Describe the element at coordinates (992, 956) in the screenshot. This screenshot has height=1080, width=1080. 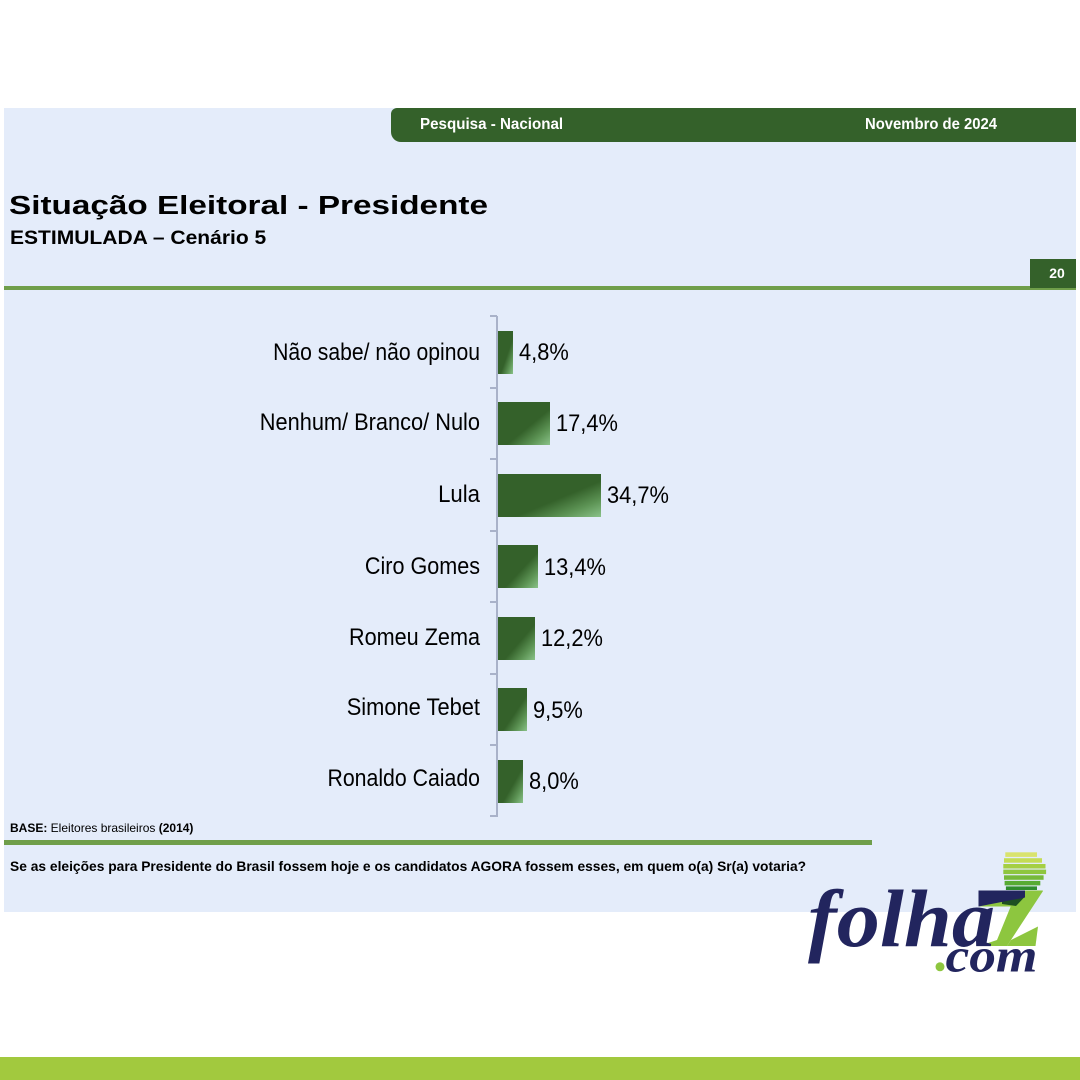
I see `svg-text: com` at that location.